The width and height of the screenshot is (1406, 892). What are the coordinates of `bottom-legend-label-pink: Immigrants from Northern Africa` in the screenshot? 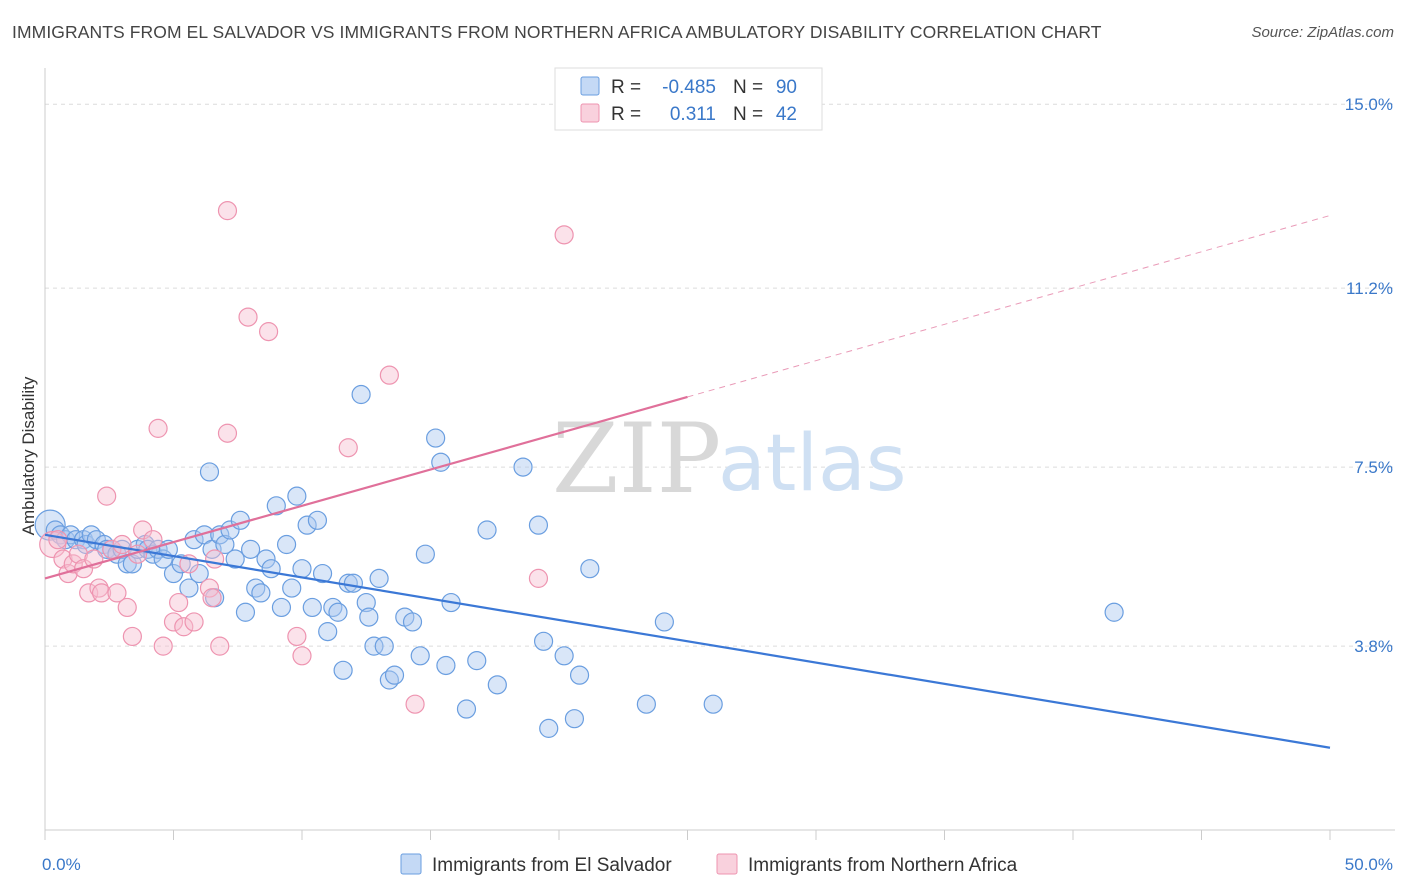 It's located at (883, 865).